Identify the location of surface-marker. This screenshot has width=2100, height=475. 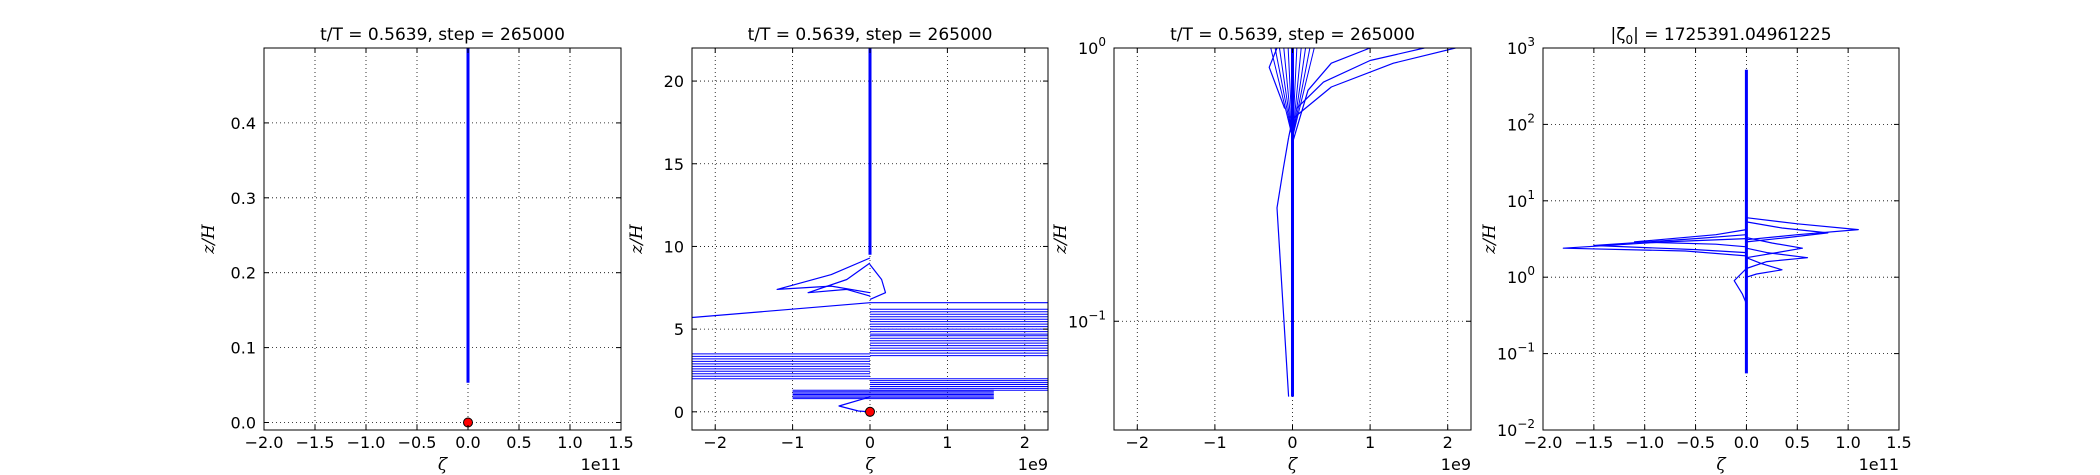
(870, 411).